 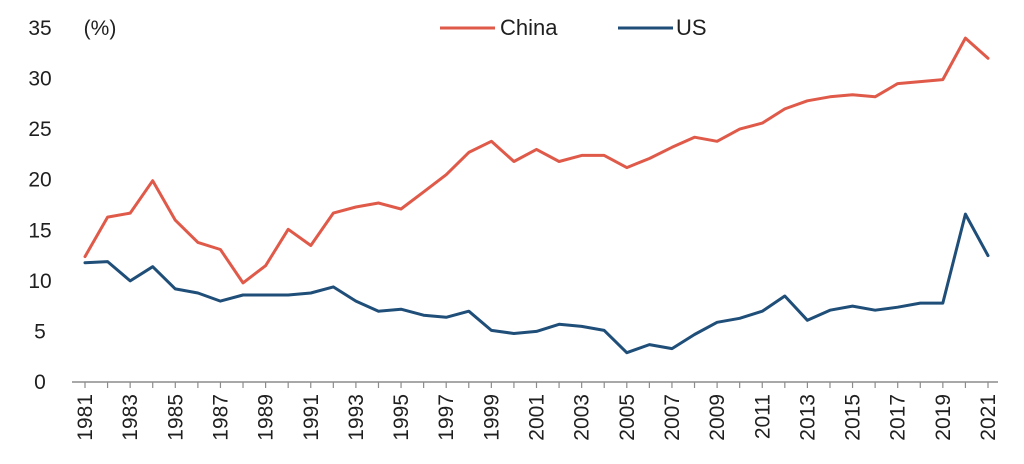 What do you see at coordinates (988, 417) in the screenshot?
I see `x-tick-label: 2021` at bounding box center [988, 417].